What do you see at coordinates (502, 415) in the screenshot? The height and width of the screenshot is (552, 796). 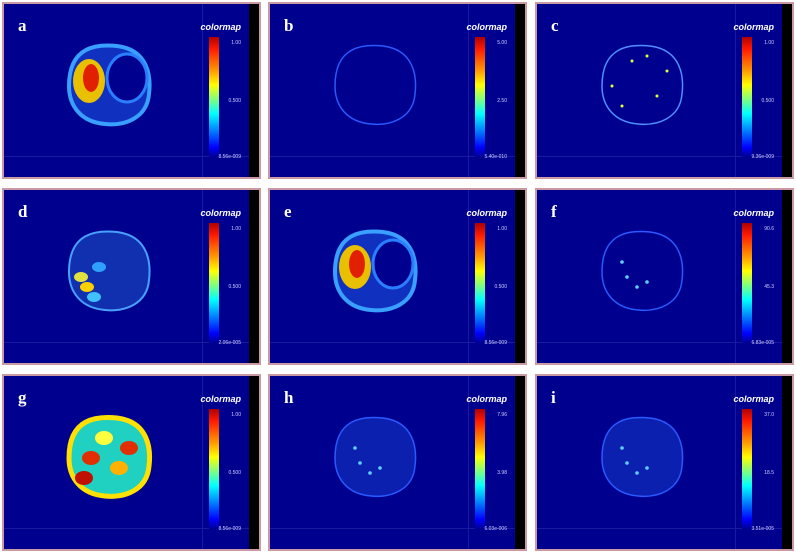 I see `colormap-max: 7.96` at bounding box center [502, 415].